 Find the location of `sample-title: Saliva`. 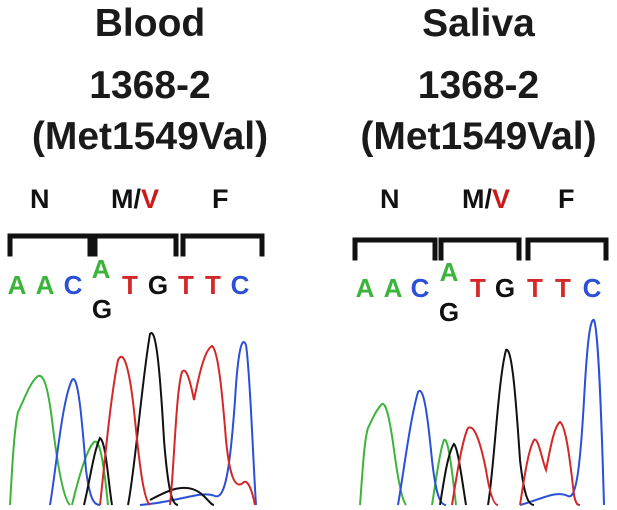

sample-title: Saliva is located at coordinates (478, 23).